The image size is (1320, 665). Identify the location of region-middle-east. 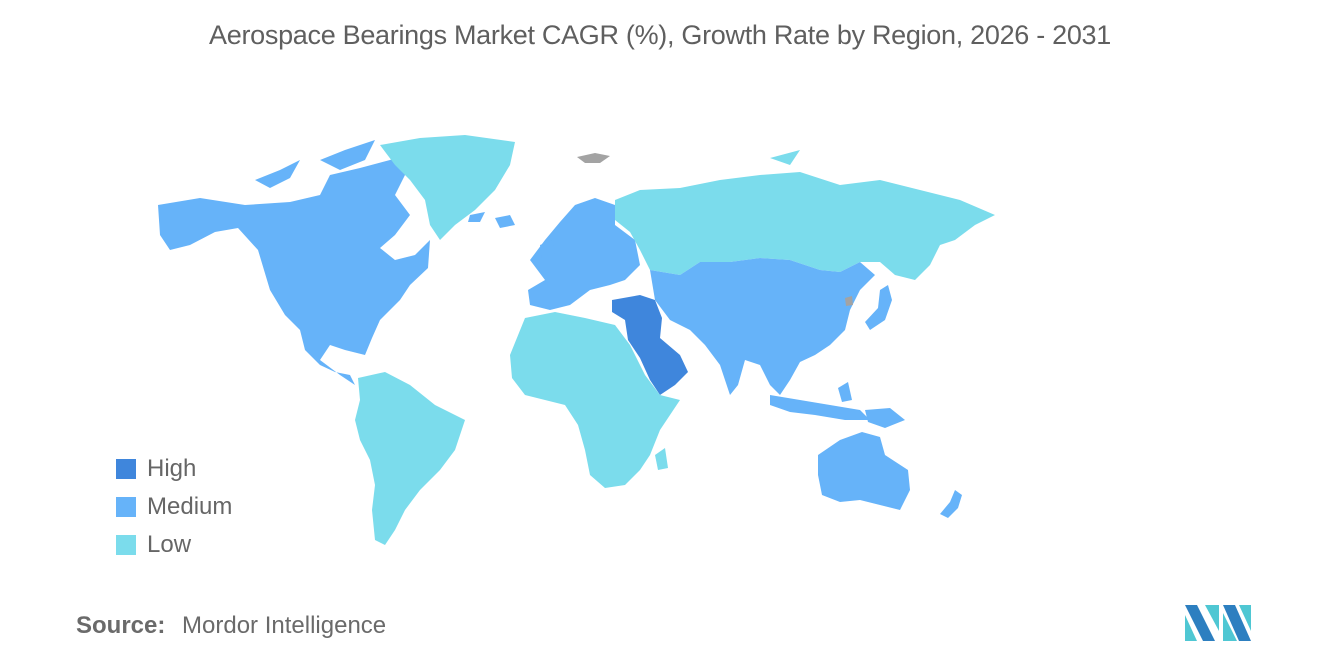
(650, 345).